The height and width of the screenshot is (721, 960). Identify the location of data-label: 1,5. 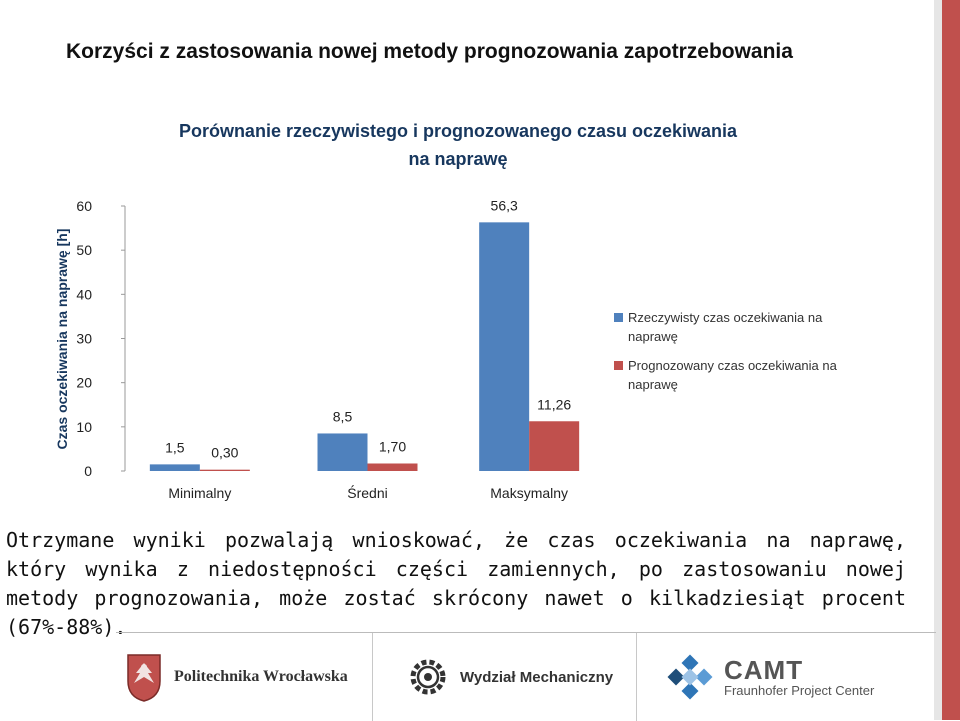
(175, 447).